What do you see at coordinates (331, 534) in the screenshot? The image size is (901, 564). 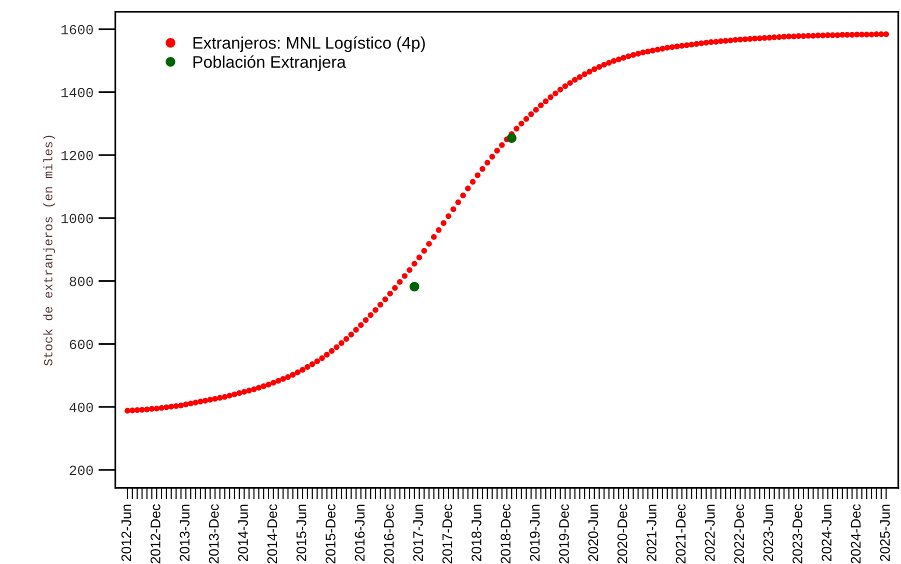 I see `x-tick-label: 2015-Dec` at bounding box center [331, 534].